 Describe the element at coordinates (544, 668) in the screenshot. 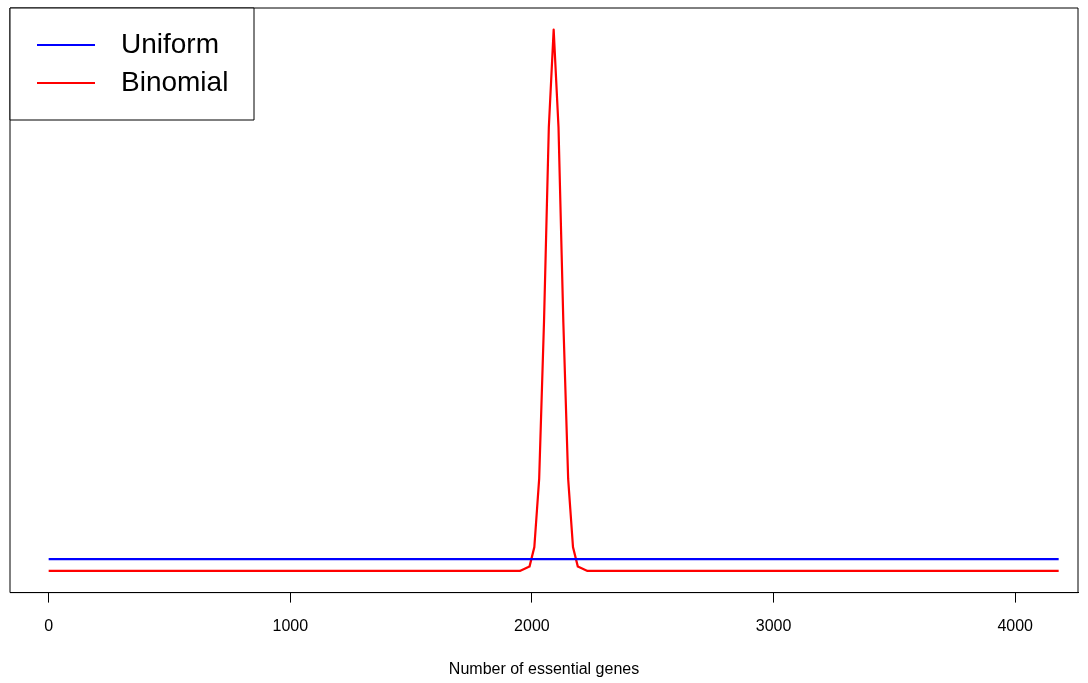

I see `x-axis-title: Number of essential genes` at that location.